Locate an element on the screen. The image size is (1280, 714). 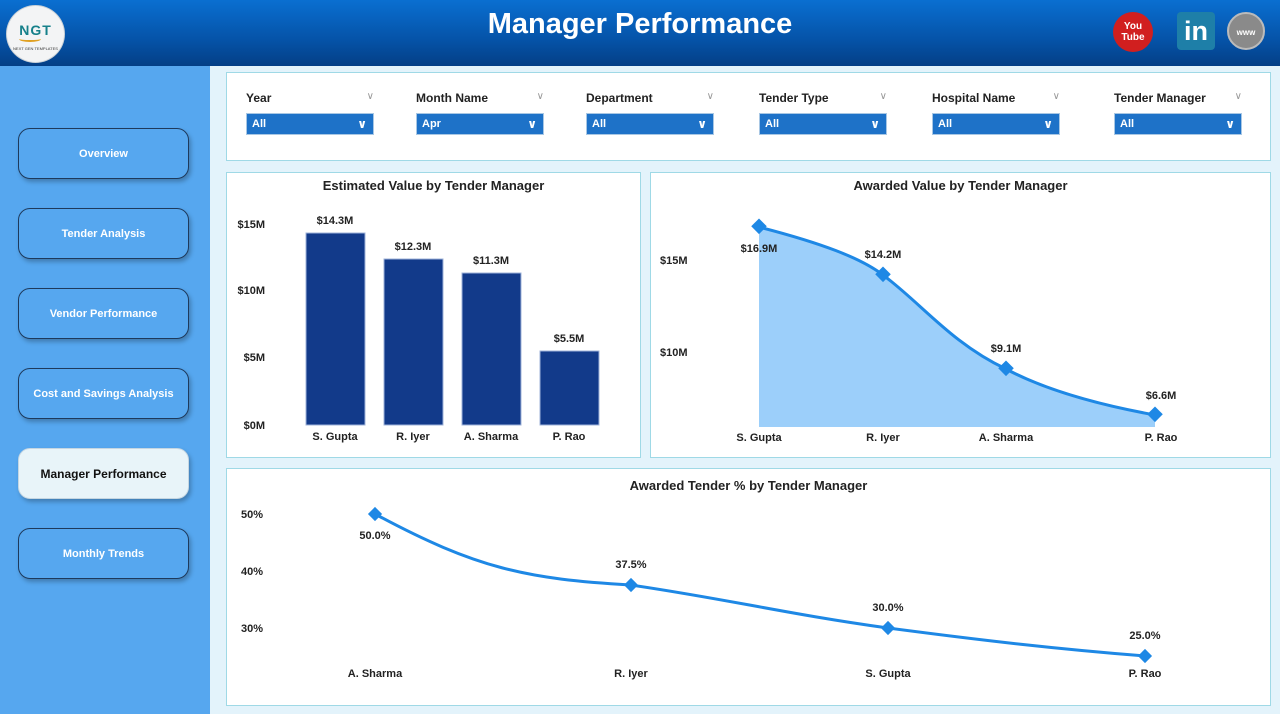
linkedin-icon: in is located at coordinates (1196, 31).